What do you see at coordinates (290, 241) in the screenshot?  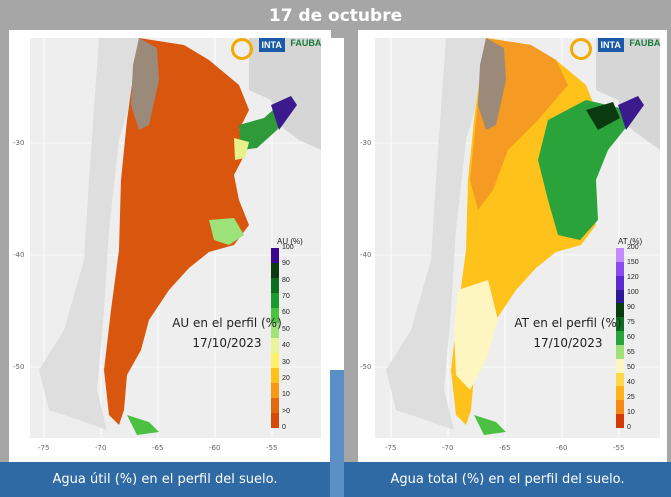 I see `legend-title: AU (%)` at bounding box center [290, 241].